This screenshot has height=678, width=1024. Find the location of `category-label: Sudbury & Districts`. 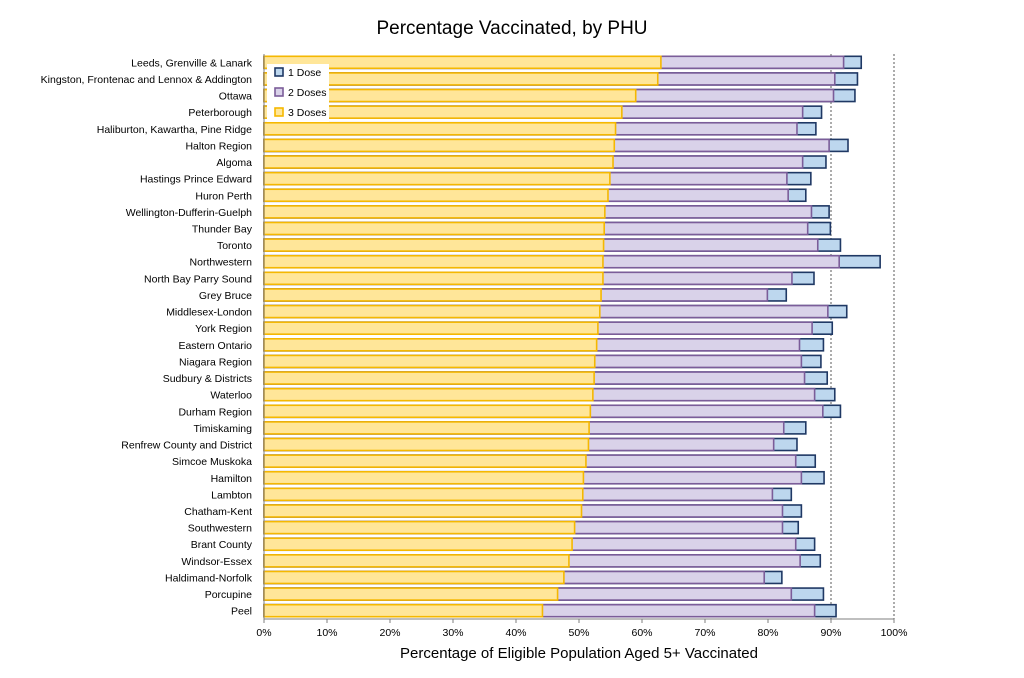

category-label: Sudbury & Districts is located at coordinates (207, 379).